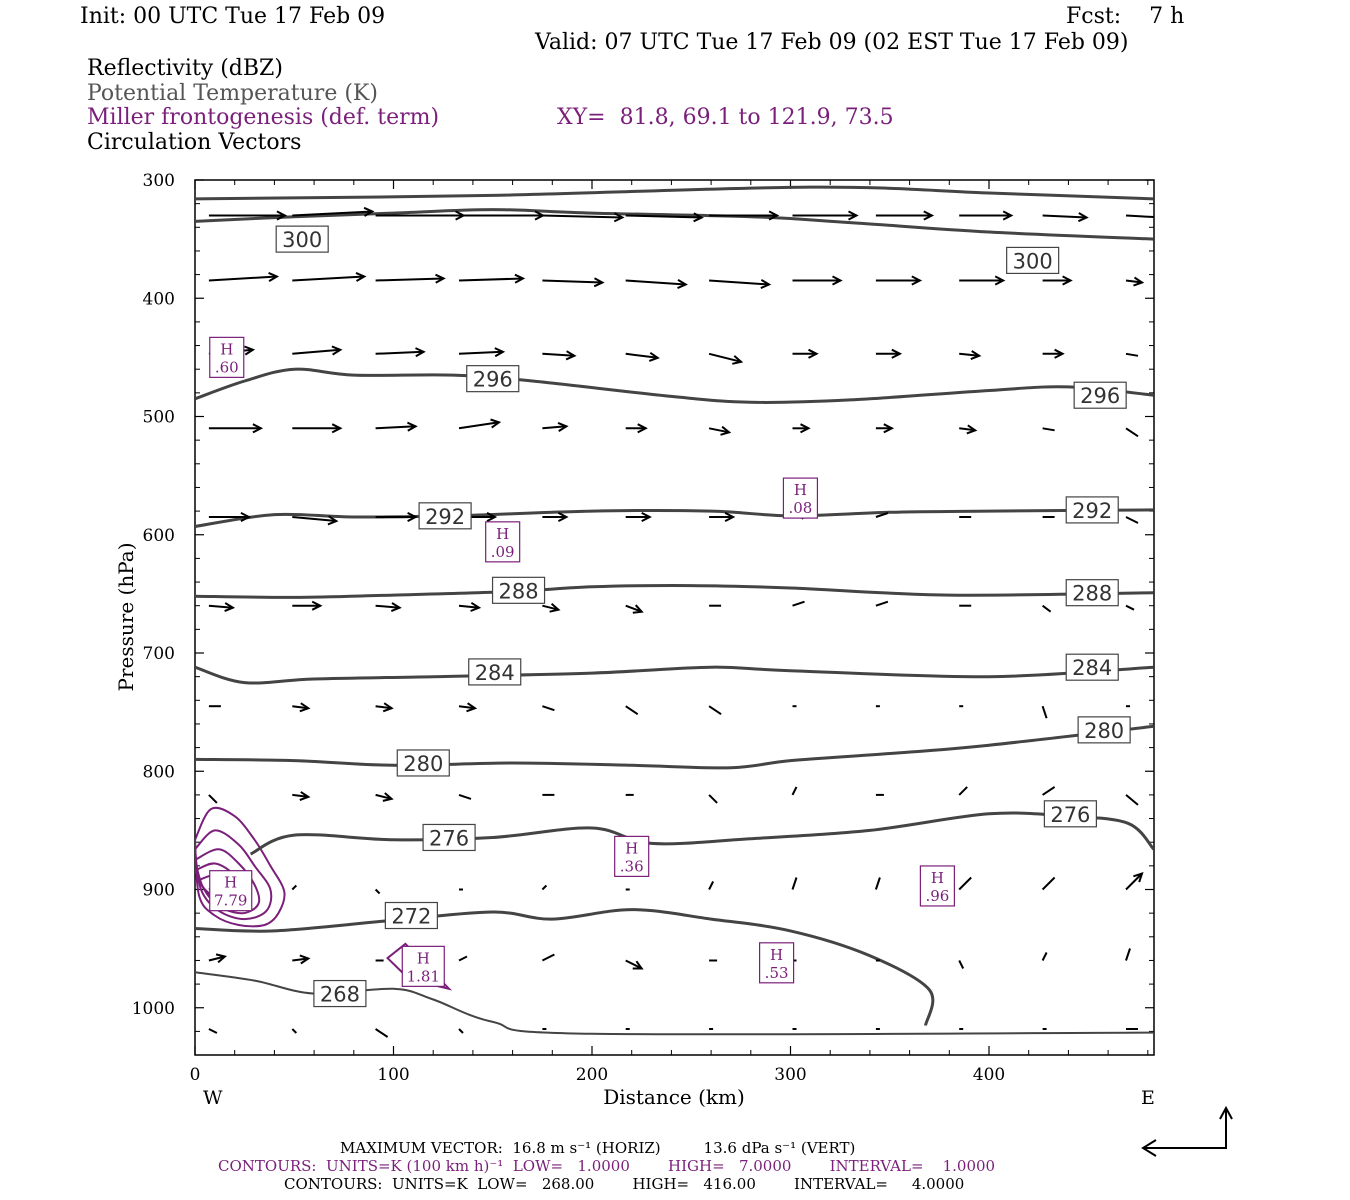 Image resolution: width=1350 pixels, height=1200 pixels. What do you see at coordinates (800, 508) in the screenshot?
I see `fronto-max-value: .08` at bounding box center [800, 508].